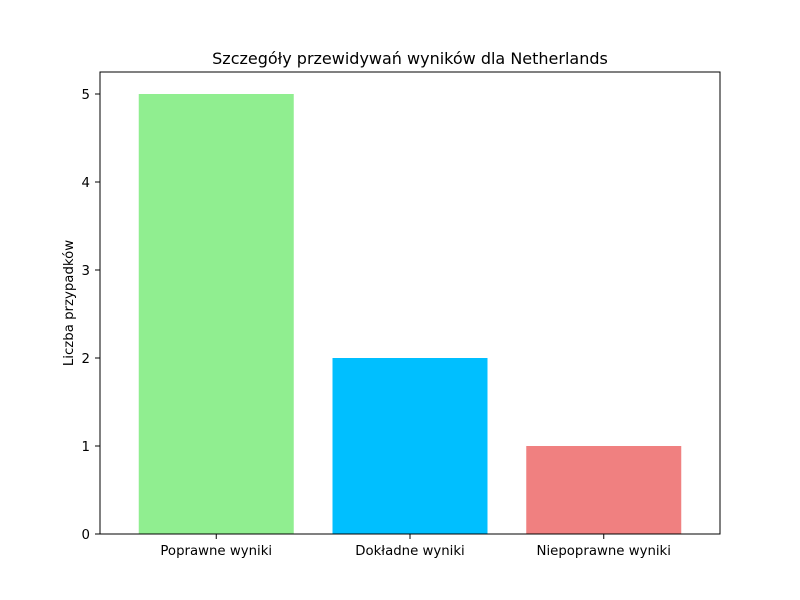 This screenshot has height=600, width=800. What do you see at coordinates (91, 315) in the screenshot?
I see `y-axis: 0 1 2 3 4 5` at bounding box center [91, 315].